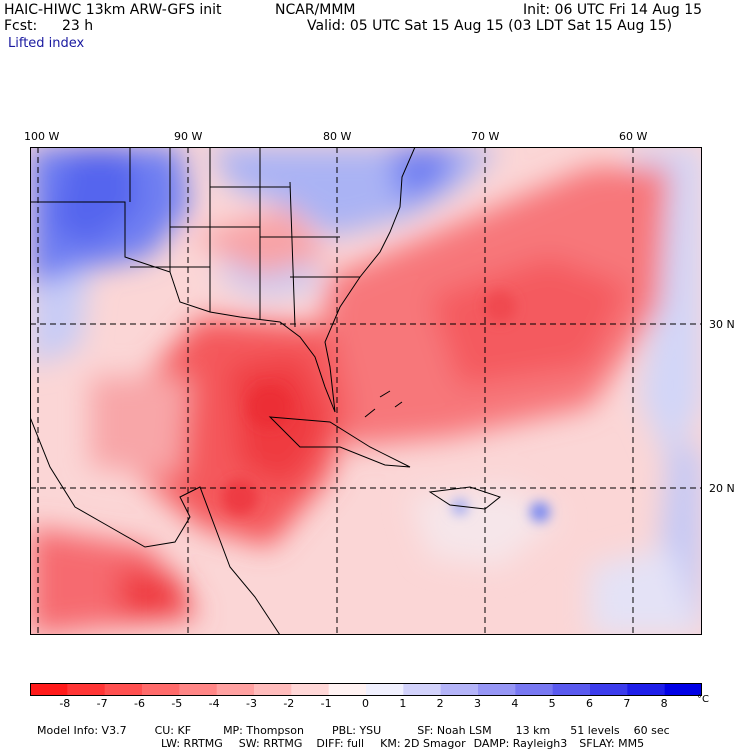  I want to click on model-title: HAIC-HIWC 13km ARW-GFS init, so click(113, 10).